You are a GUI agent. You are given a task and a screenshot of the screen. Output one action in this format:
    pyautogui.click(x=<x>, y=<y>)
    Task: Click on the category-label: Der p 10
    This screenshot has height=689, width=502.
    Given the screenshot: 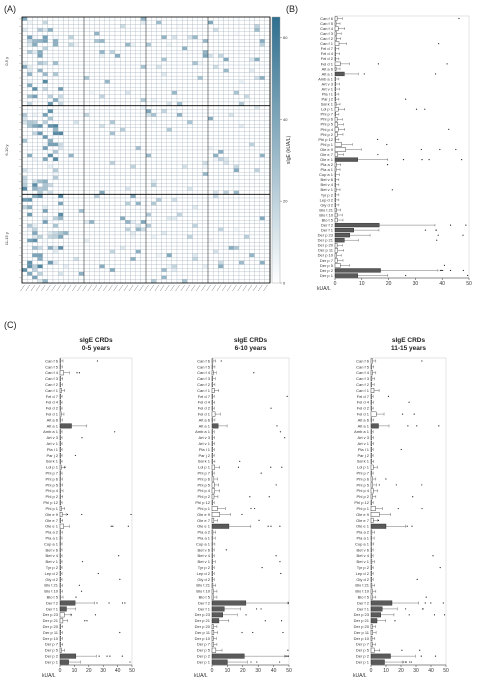 What is the action you would take?
    pyautogui.click(x=326, y=255)
    